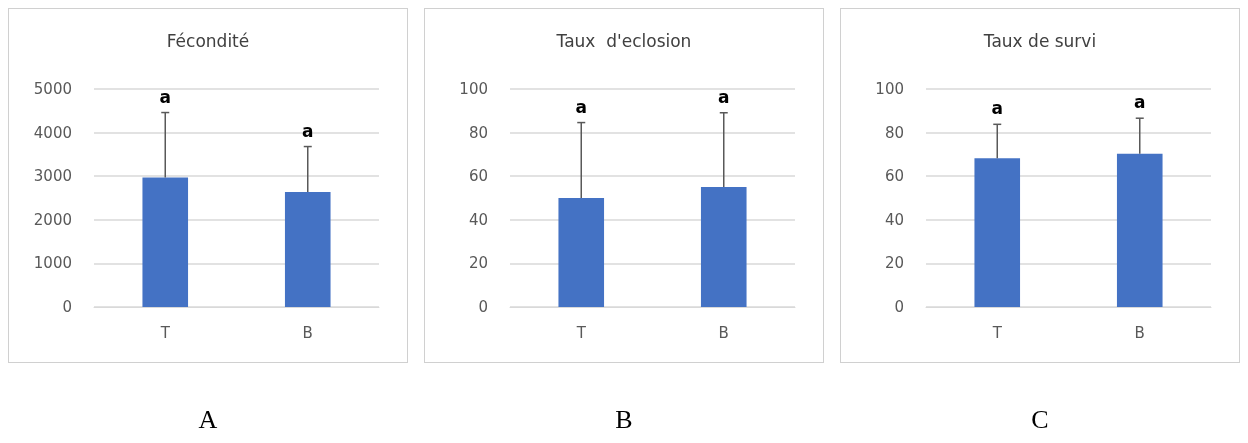 This screenshot has height=443, width=1248. I want to click on text: B, so click(624, 420).